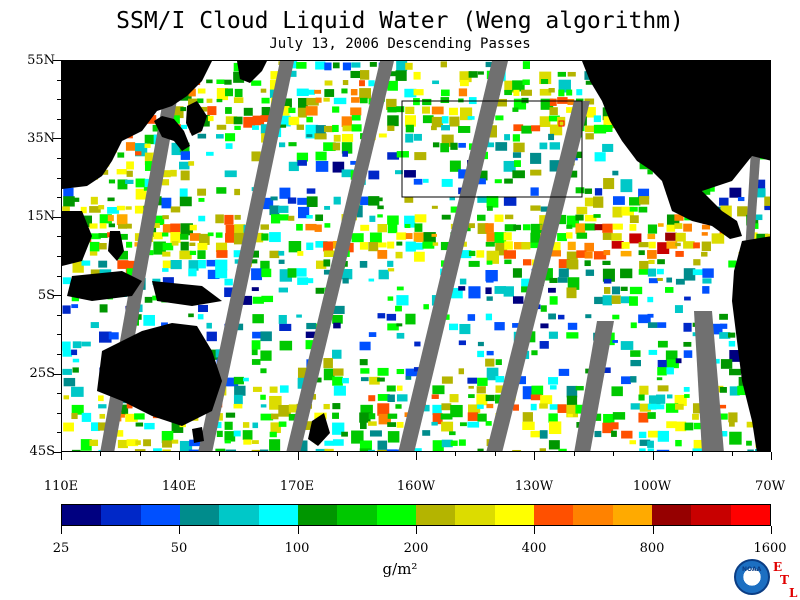 Image resolution: width=800 pixels, height=600 pixels. Describe the element at coordinates (784, 580) in the screenshot. I see `etl-letter-t: T` at that location.